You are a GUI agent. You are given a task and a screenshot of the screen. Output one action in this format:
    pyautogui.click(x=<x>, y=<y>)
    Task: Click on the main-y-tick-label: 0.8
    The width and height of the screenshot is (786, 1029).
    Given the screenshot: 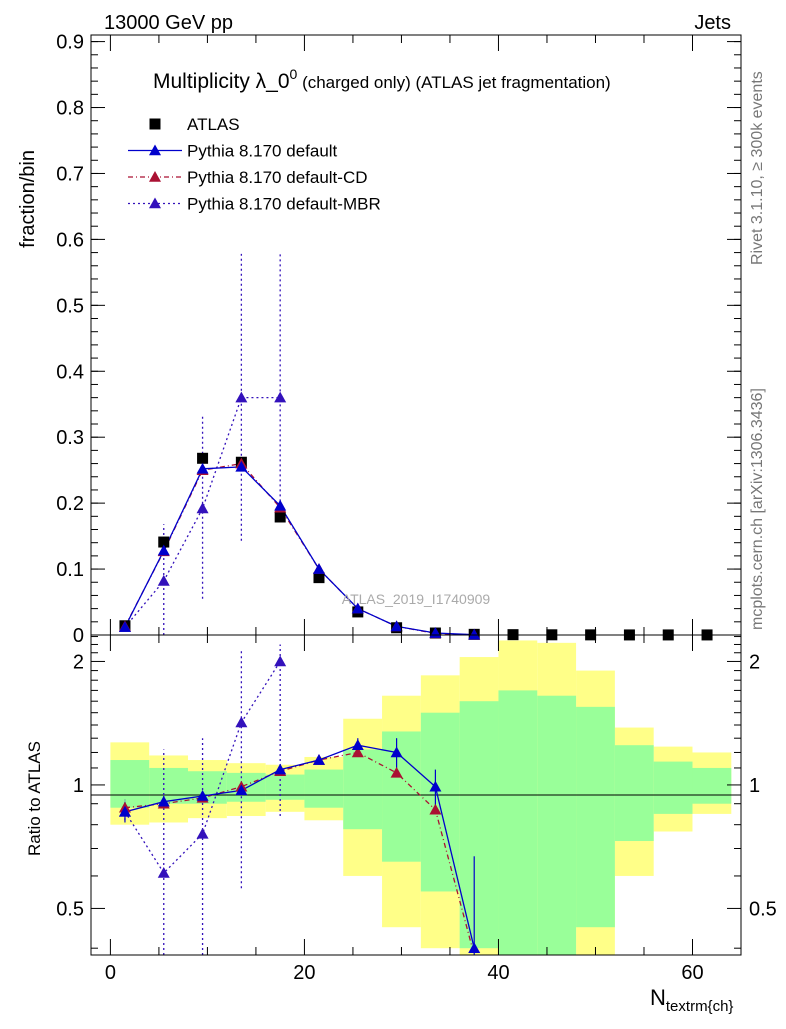 What is the action you would take?
    pyautogui.click(x=70, y=109)
    